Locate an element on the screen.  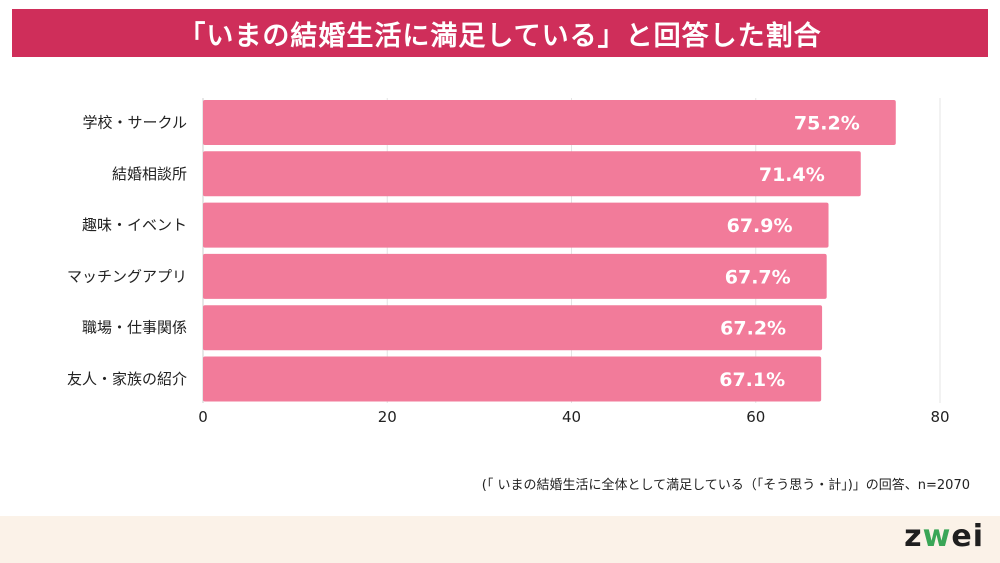
data-label: 67.7% is located at coordinates (758, 277).